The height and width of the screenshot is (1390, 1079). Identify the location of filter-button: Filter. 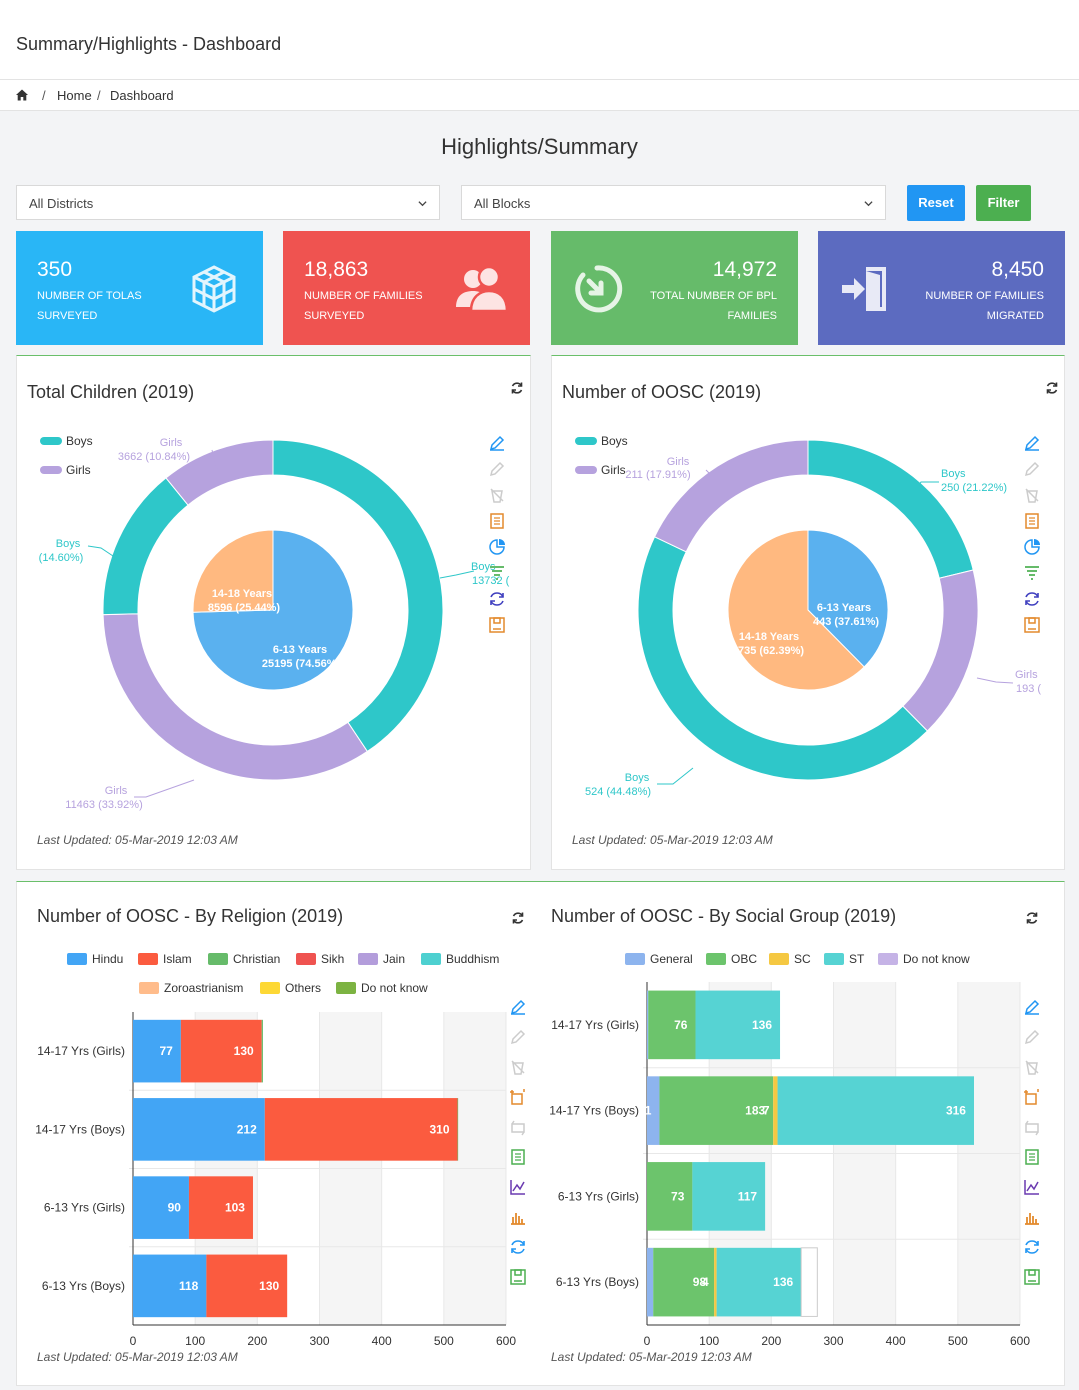
(1003, 203).